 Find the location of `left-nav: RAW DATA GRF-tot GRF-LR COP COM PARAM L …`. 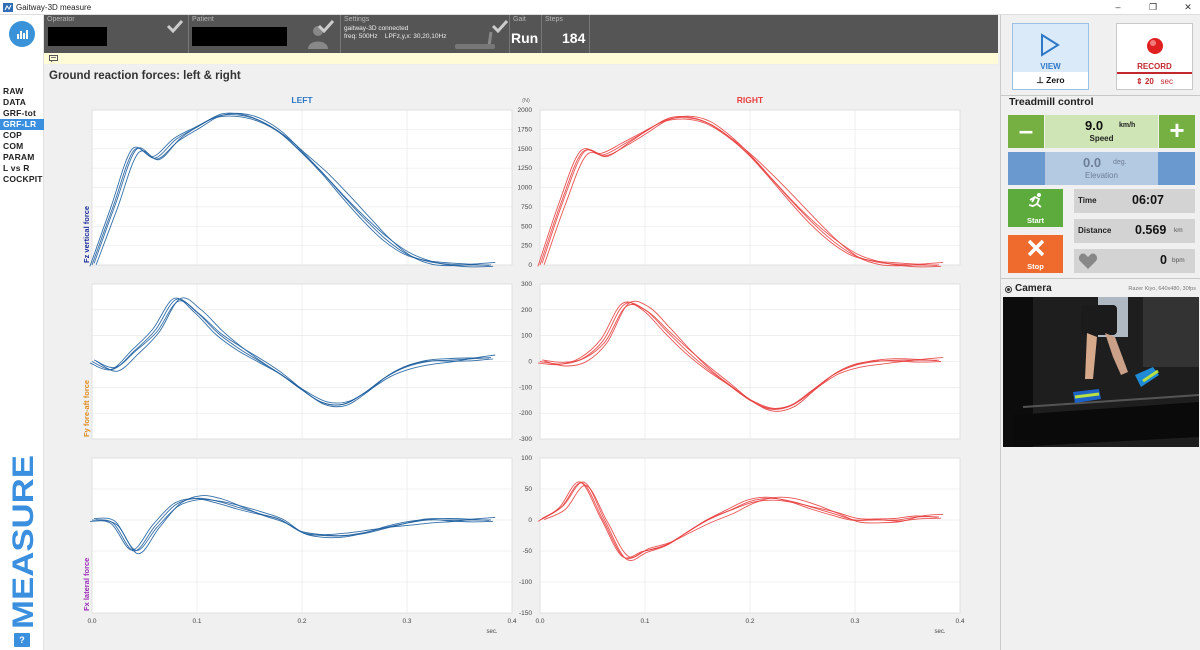

left-nav: RAW DATA GRF-tot GRF-LR COP COM PARAM L … is located at coordinates (22, 332).